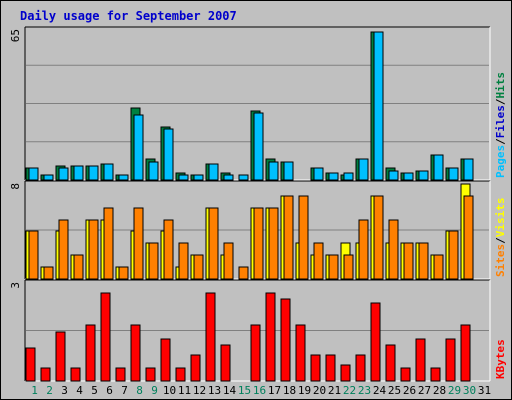 This screenshot has height=400, width=512. What do you see at coordinates (394, 390) in the screenshot?
I see `x-tick-label-day-25: 25` at bounding box center [394, 390].